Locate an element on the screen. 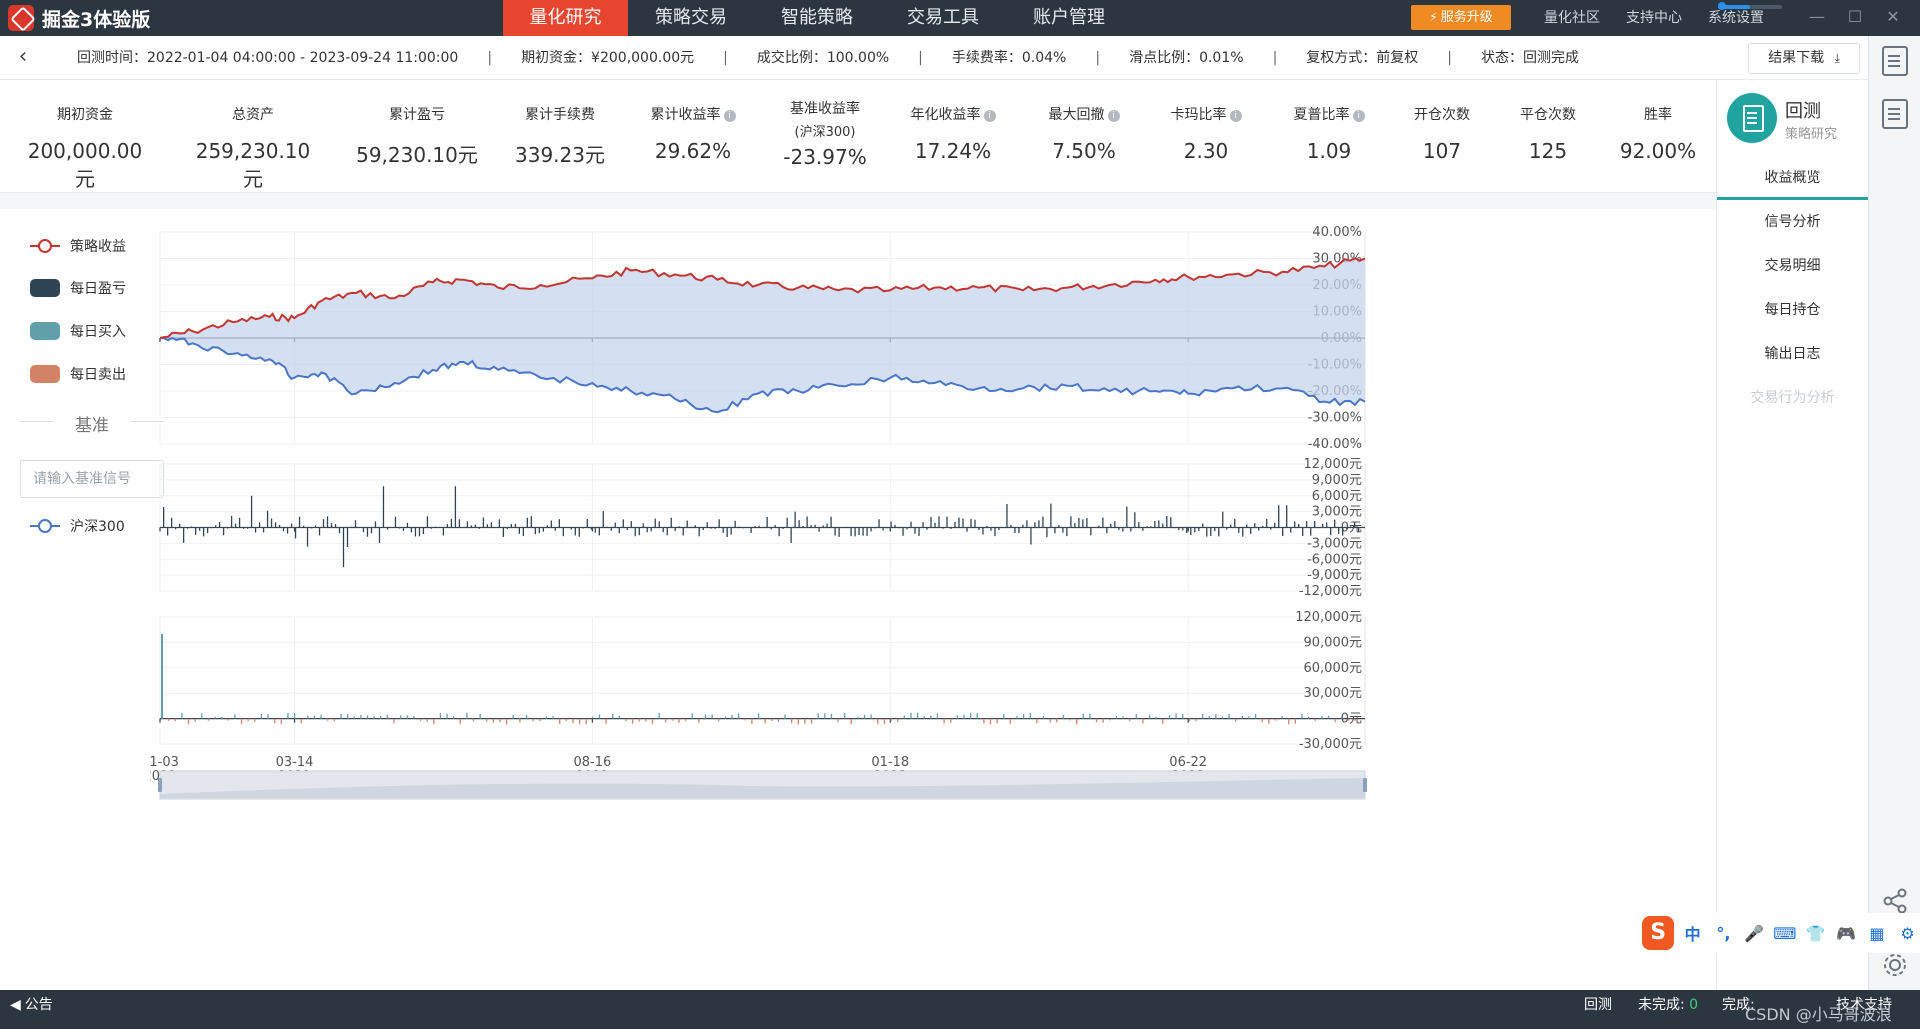 This screenshot has height=1029, width=1920. settings-slider is located at coordinates (1750, 6).